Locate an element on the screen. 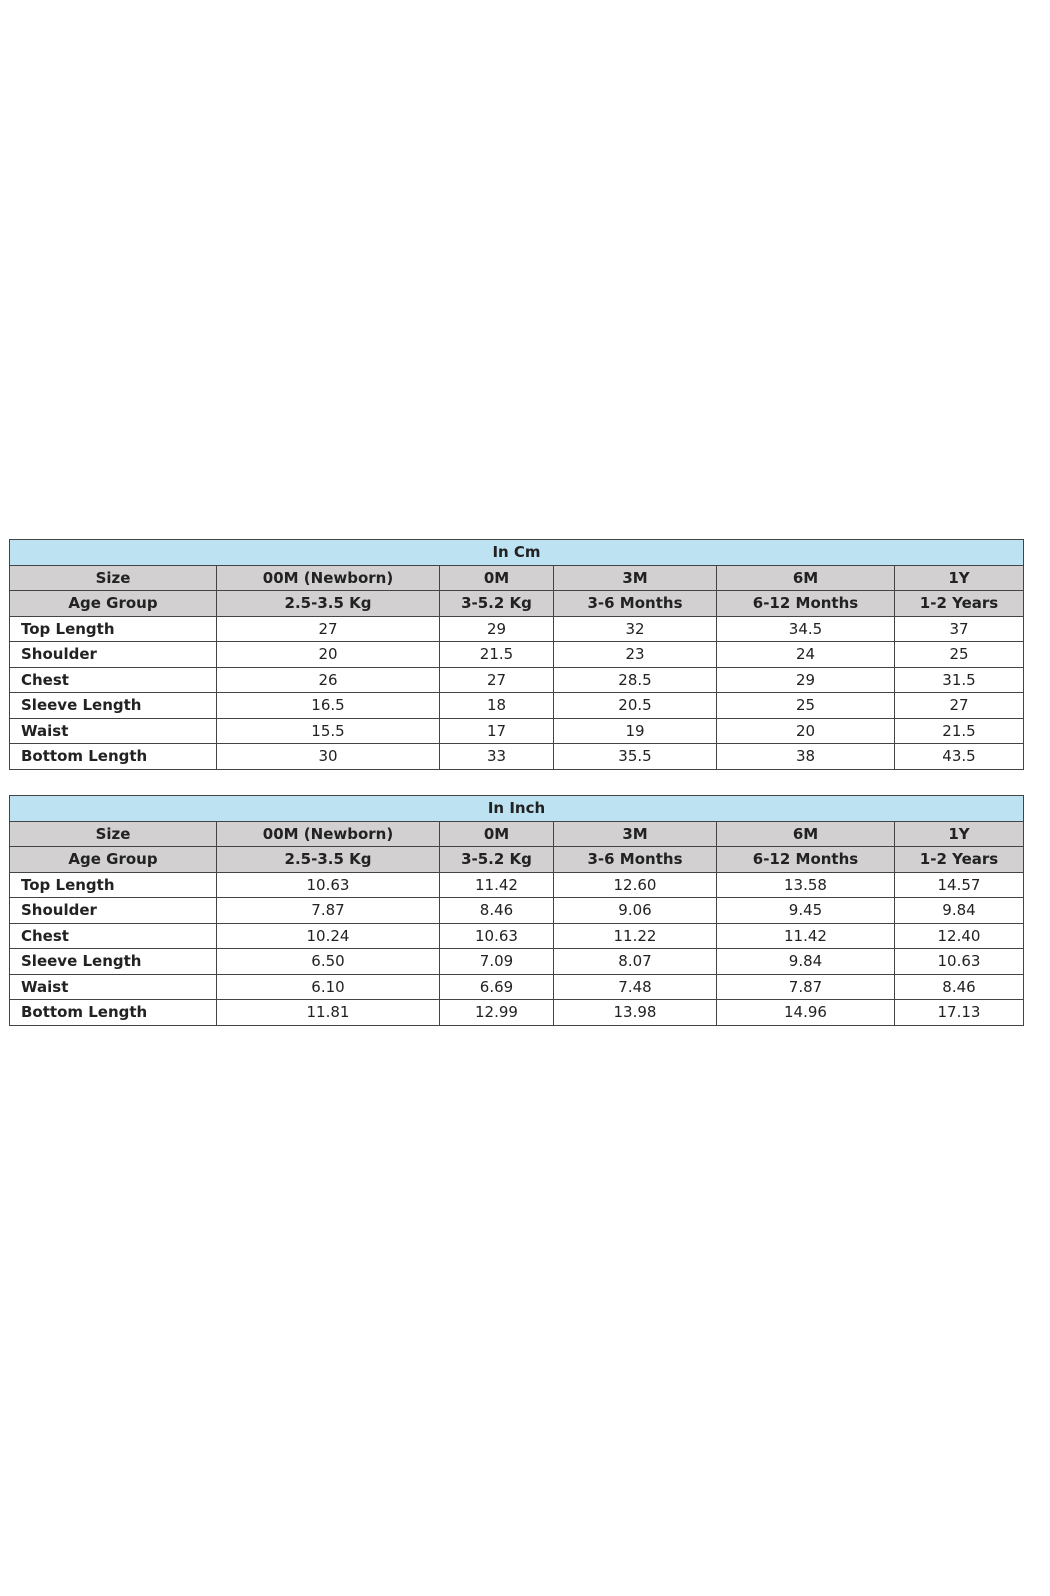 The width and height of the screenshot is (1050, 1596). table-cell: 9.06 is located at coordinates (635, 910).